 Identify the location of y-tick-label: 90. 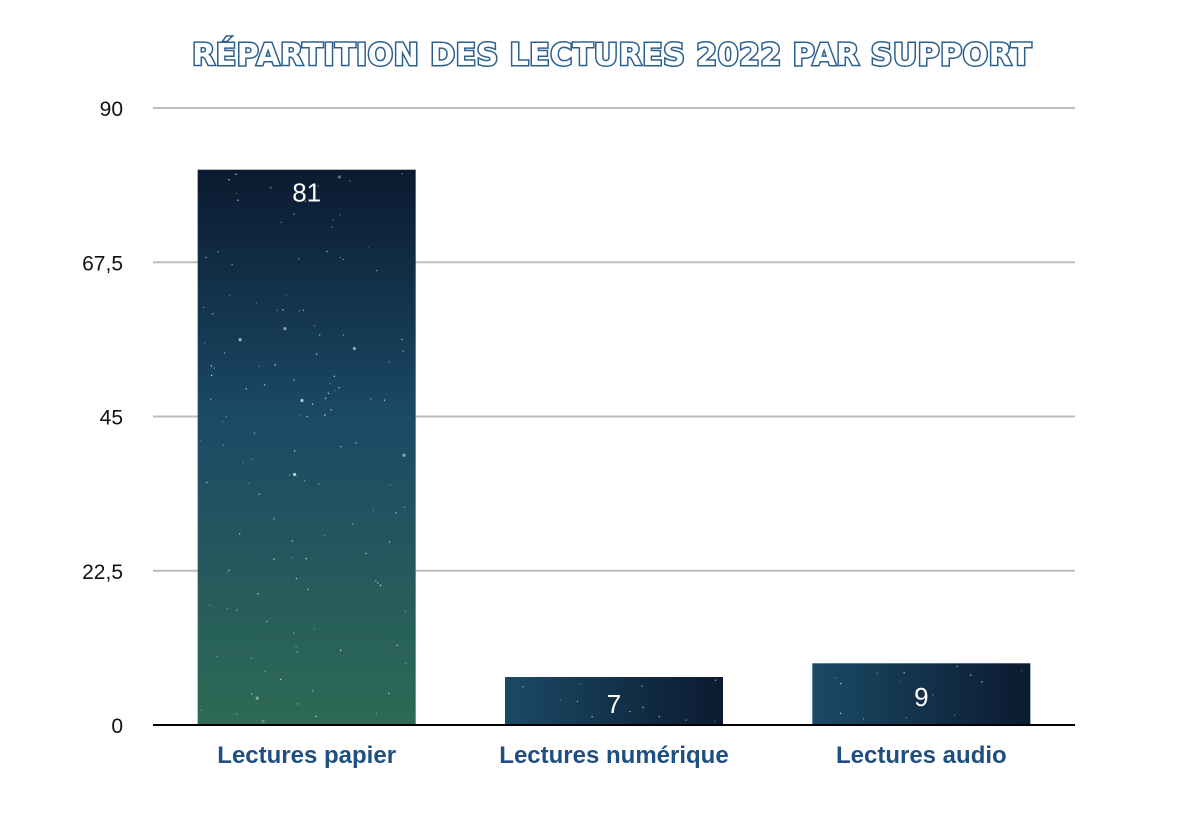
(111, 109).